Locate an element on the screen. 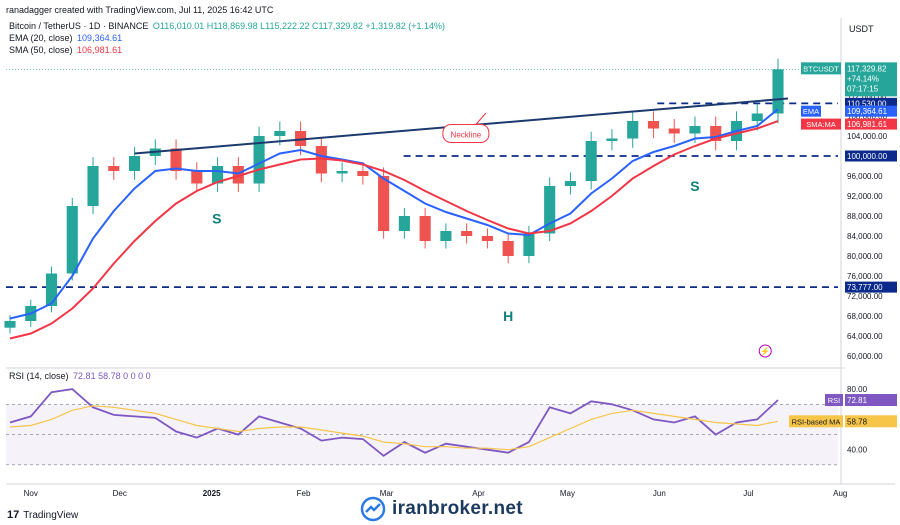  price-tick-label: 84,000.00 is located at coordinates (865, 236).